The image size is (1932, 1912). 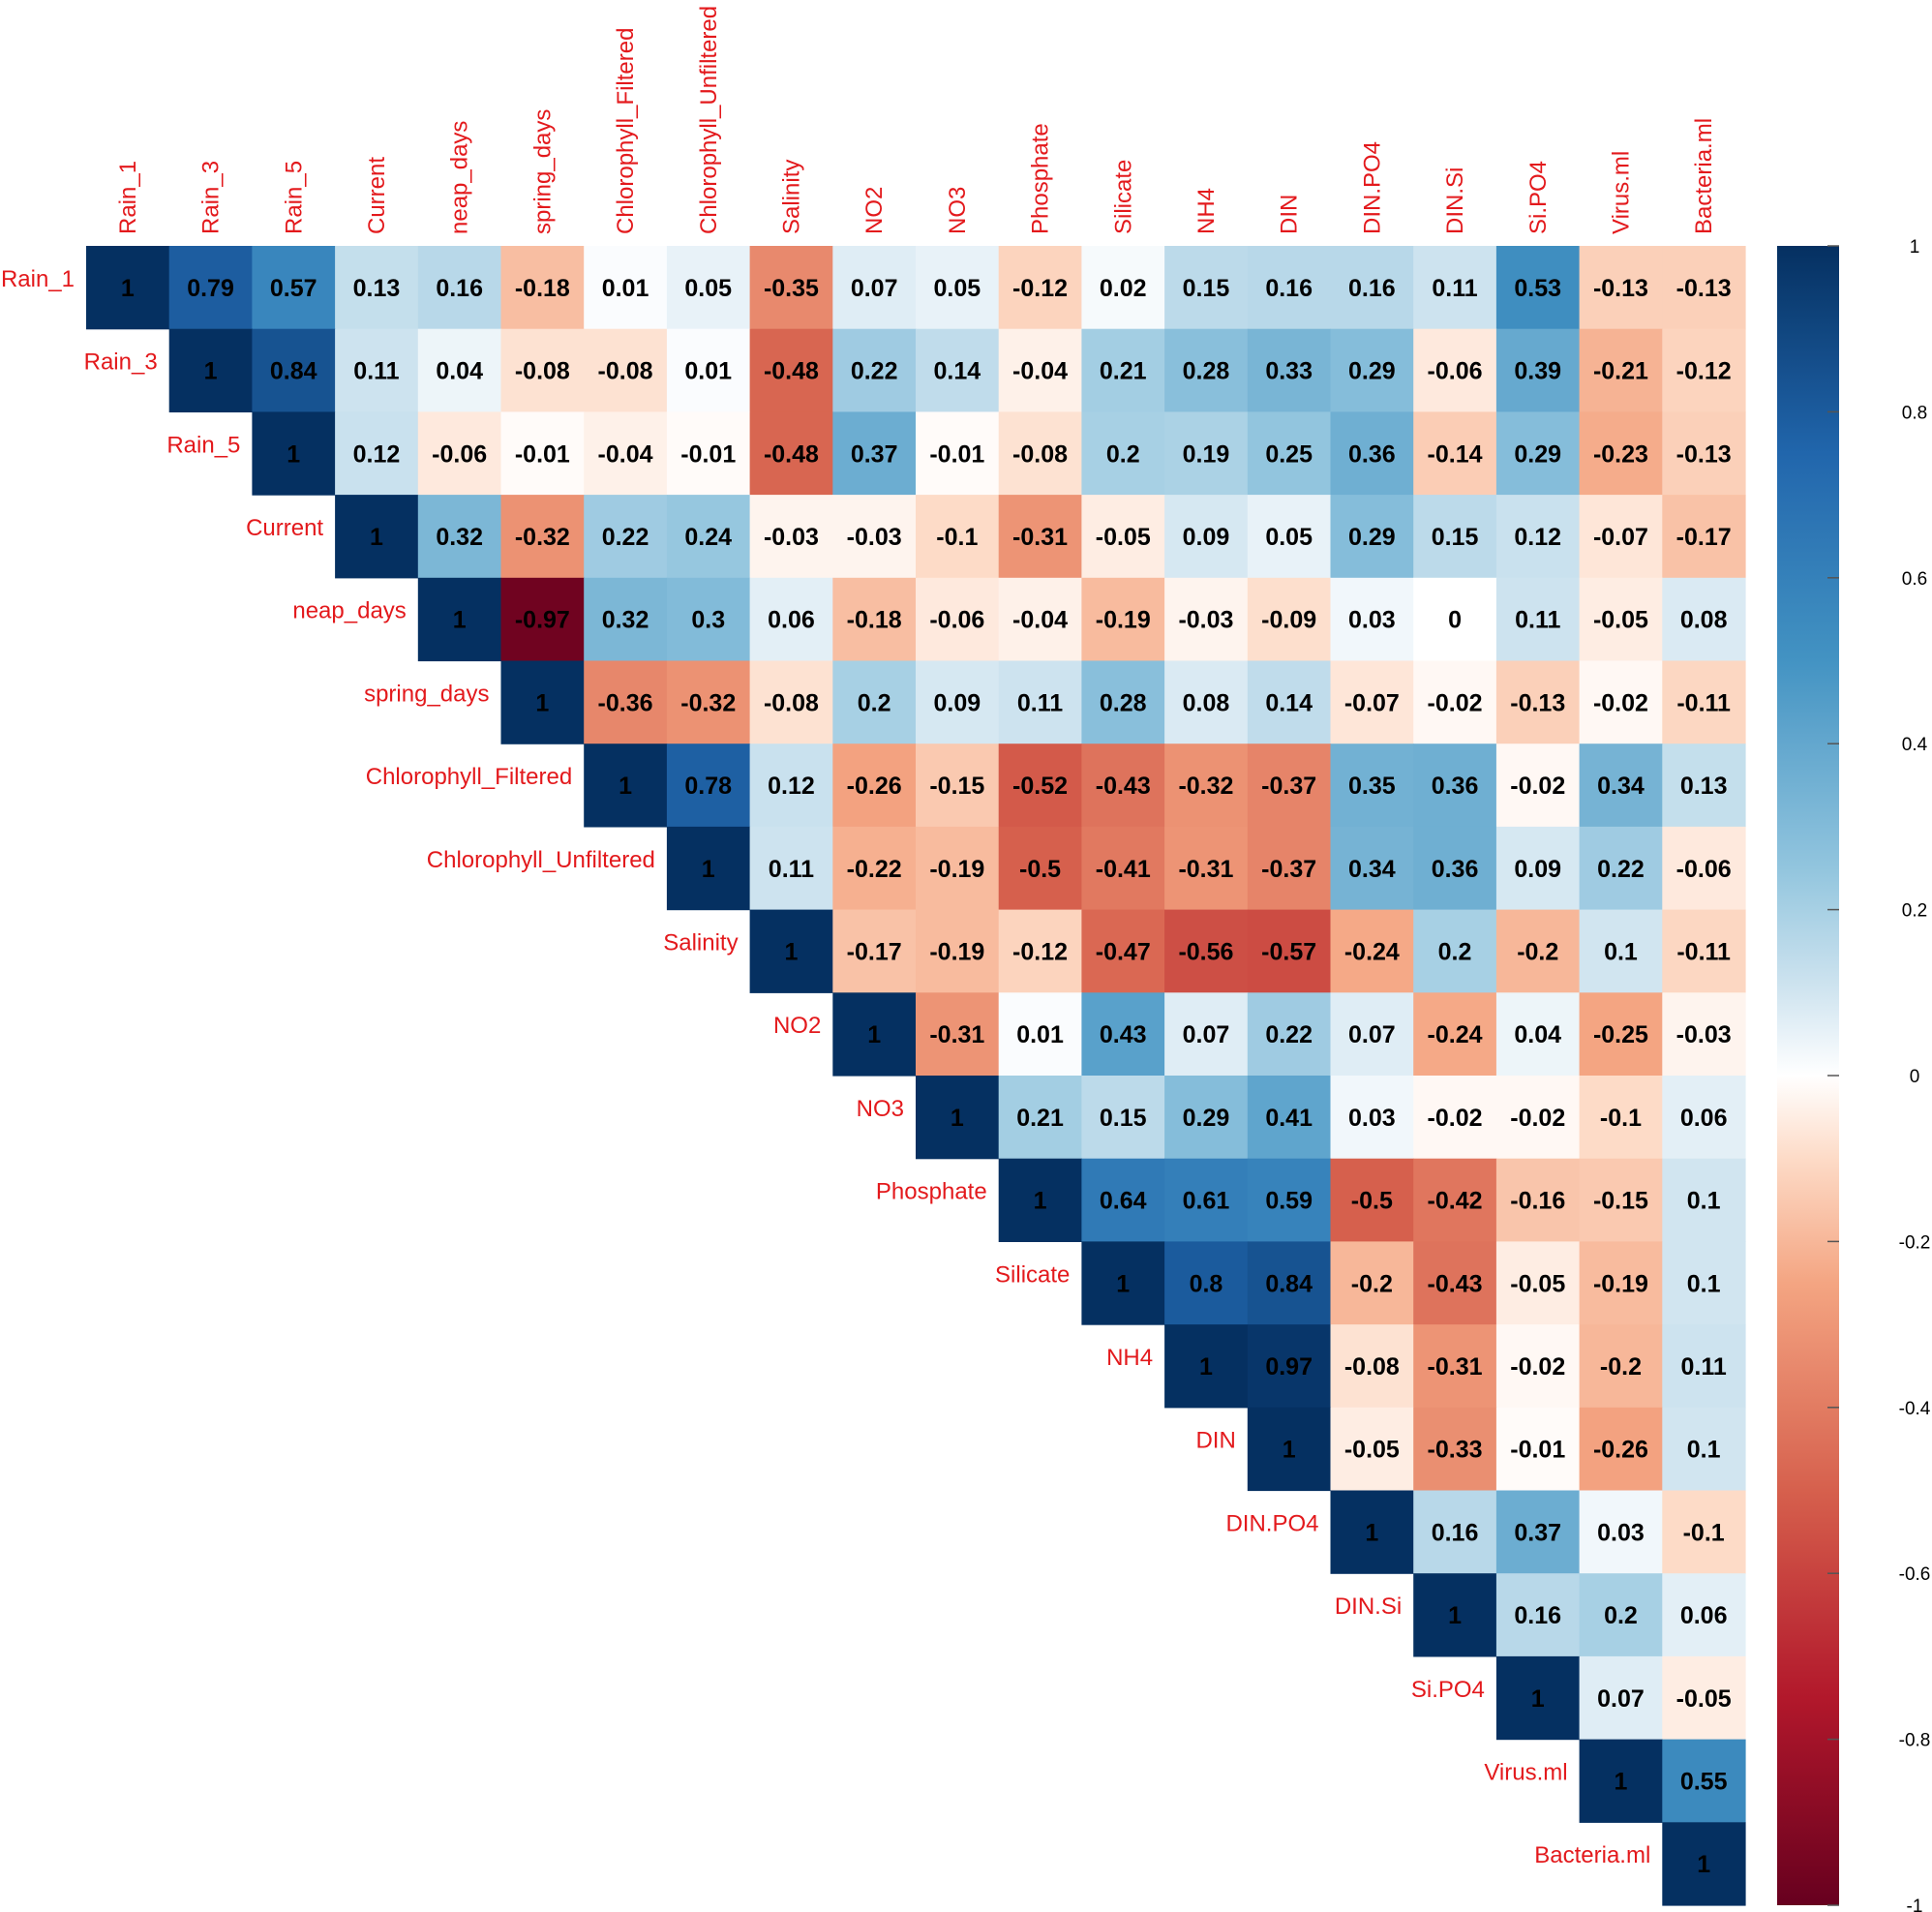 I want to click on cell-value-label: 0.03, so click(x=1372, y=620).